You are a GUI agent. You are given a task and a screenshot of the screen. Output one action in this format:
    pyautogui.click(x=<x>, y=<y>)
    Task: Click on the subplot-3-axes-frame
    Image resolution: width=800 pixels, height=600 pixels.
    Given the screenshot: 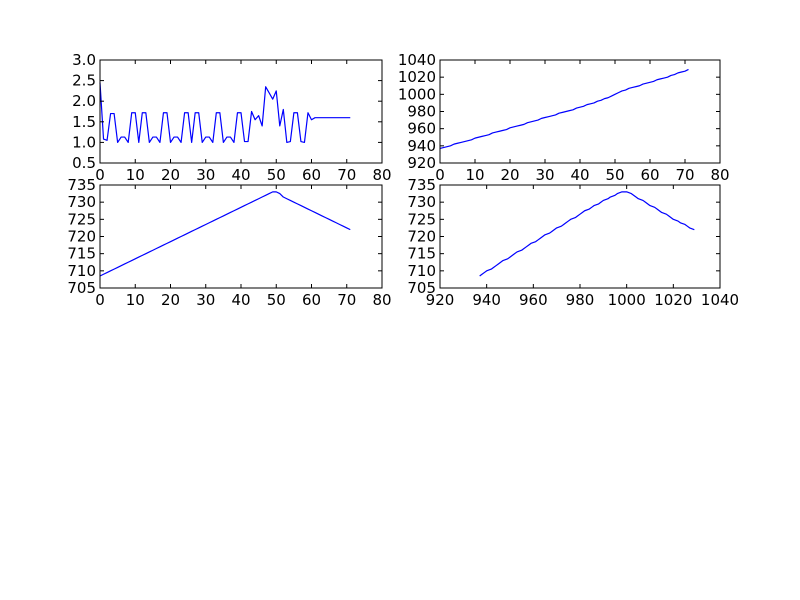 What is the action you would take?
    pyautogui.click(x=241, y=236)
    